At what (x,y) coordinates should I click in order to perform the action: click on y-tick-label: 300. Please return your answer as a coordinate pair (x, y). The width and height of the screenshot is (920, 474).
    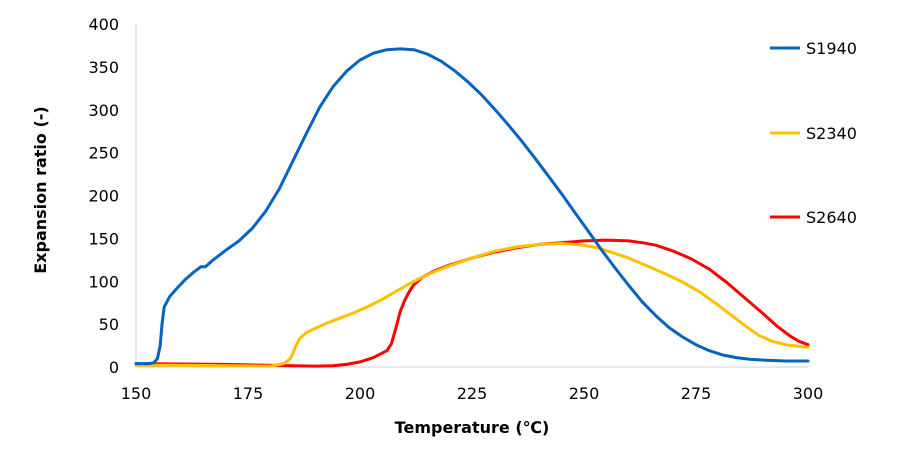
    Looking at the image, I should click on (103, 110).